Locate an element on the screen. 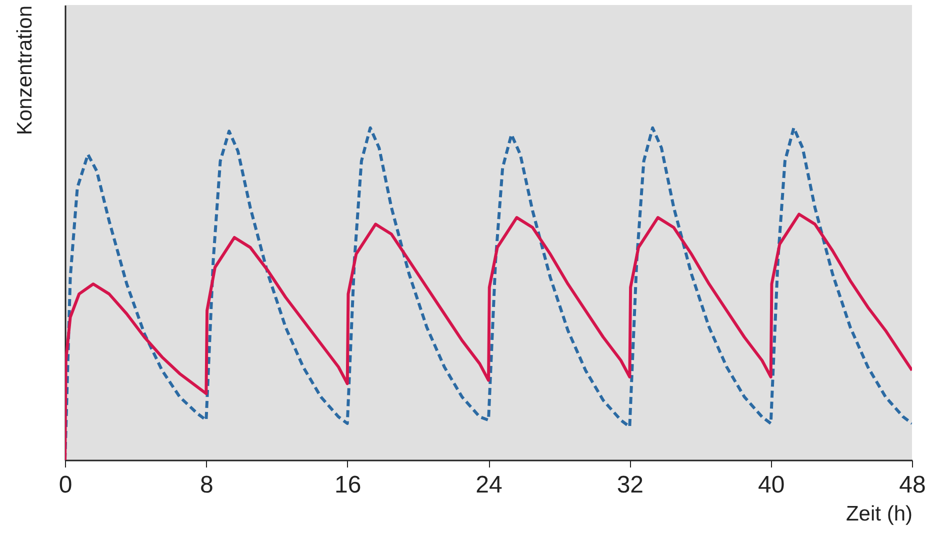 The width and height of the screenshot is (943, 548). x-tick-label: 40 is located at coordinates (771, 485).